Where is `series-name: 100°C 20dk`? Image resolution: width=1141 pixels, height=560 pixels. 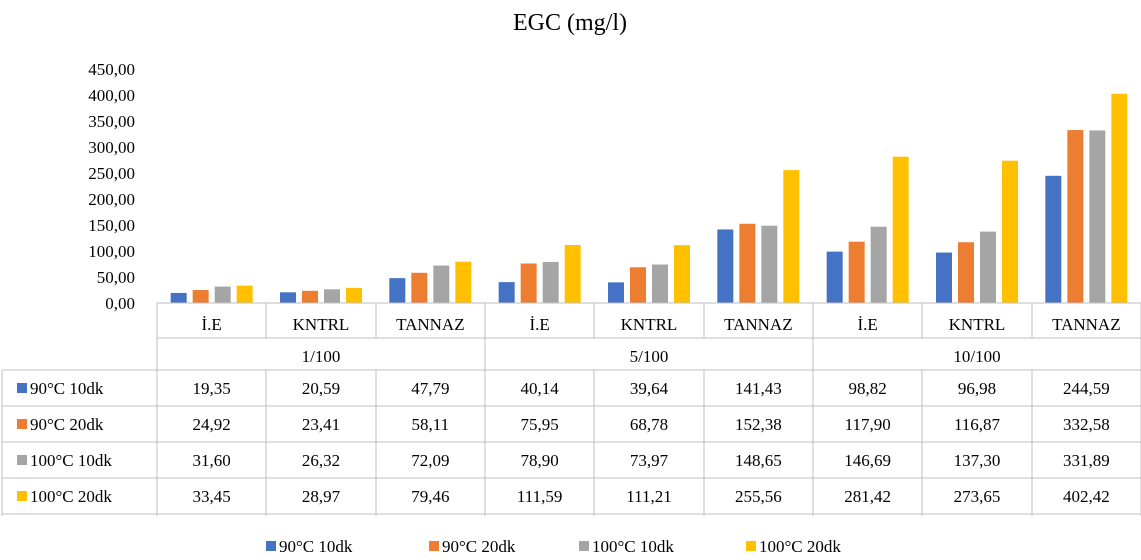 series-name: 100°C 20dk is located at coordinates (71, 496).